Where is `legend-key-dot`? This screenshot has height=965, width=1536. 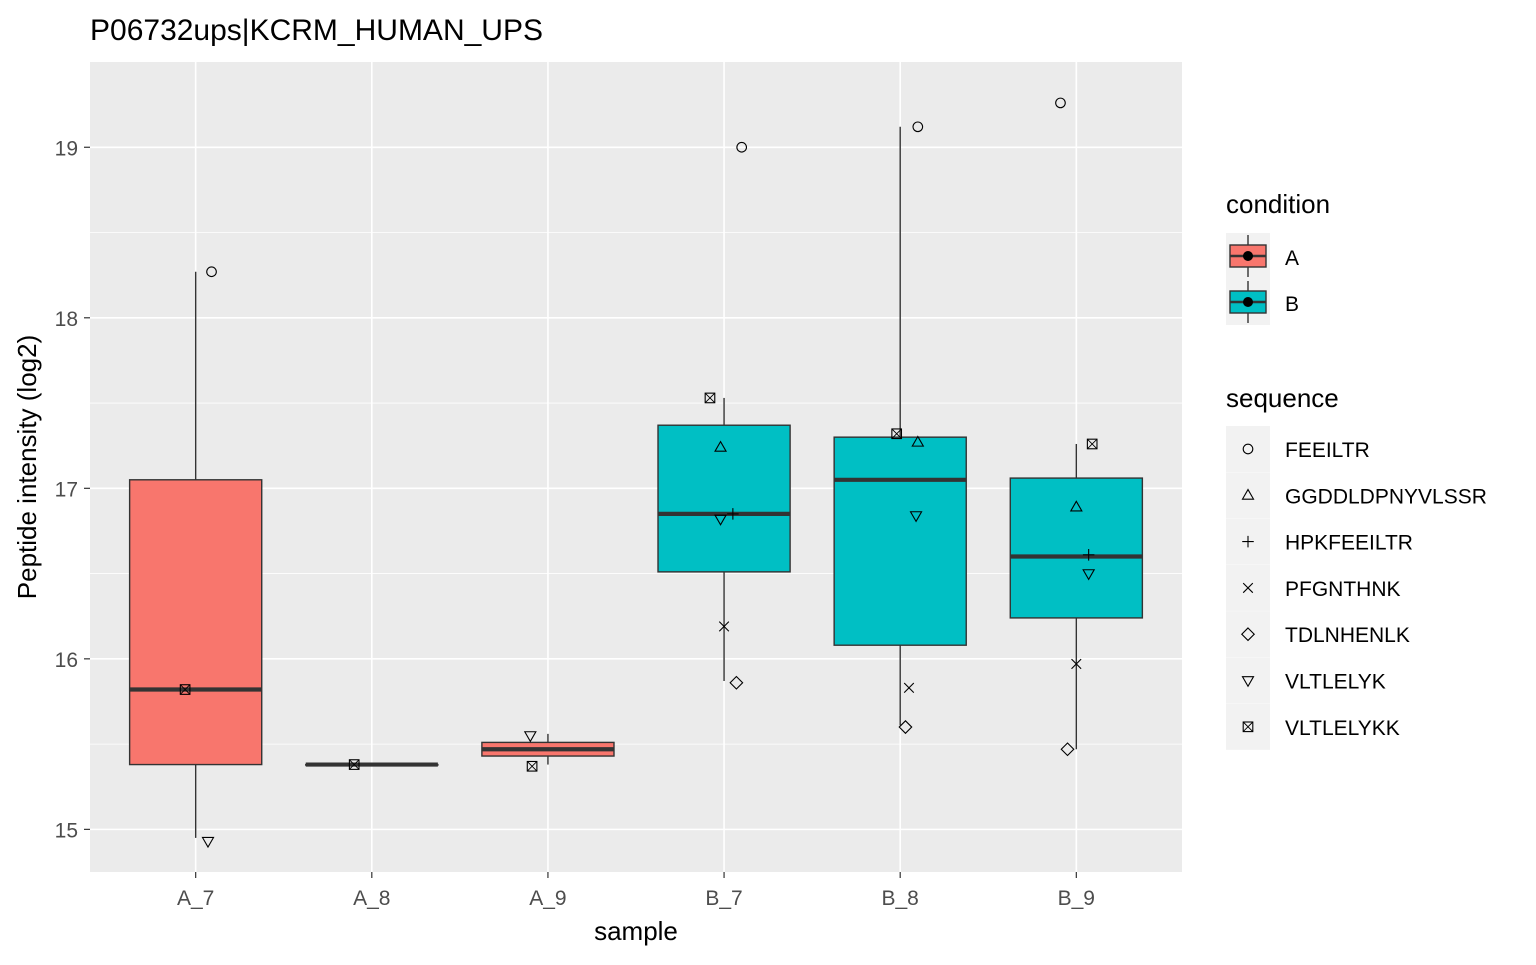 legend-key-dot is located at coordinates (1248, 256).